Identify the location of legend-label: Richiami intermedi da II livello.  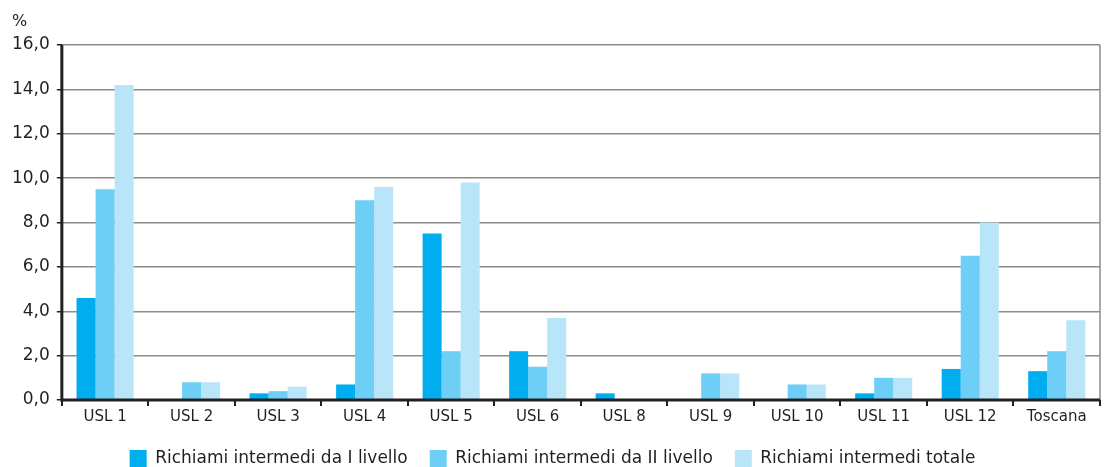
(584, 456).